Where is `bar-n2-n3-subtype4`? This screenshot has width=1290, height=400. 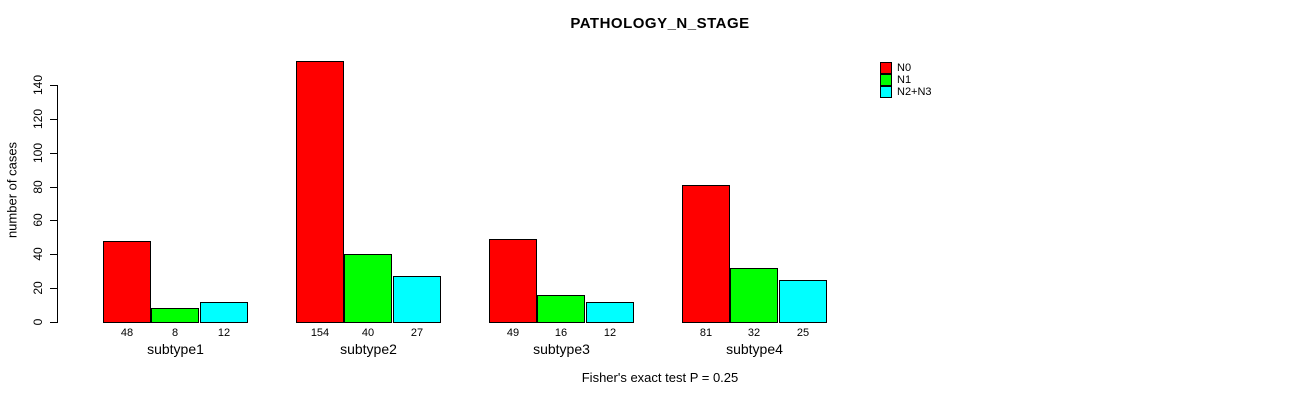
bar-n2-n3-subtype4 is located at coordinates (803, 301).